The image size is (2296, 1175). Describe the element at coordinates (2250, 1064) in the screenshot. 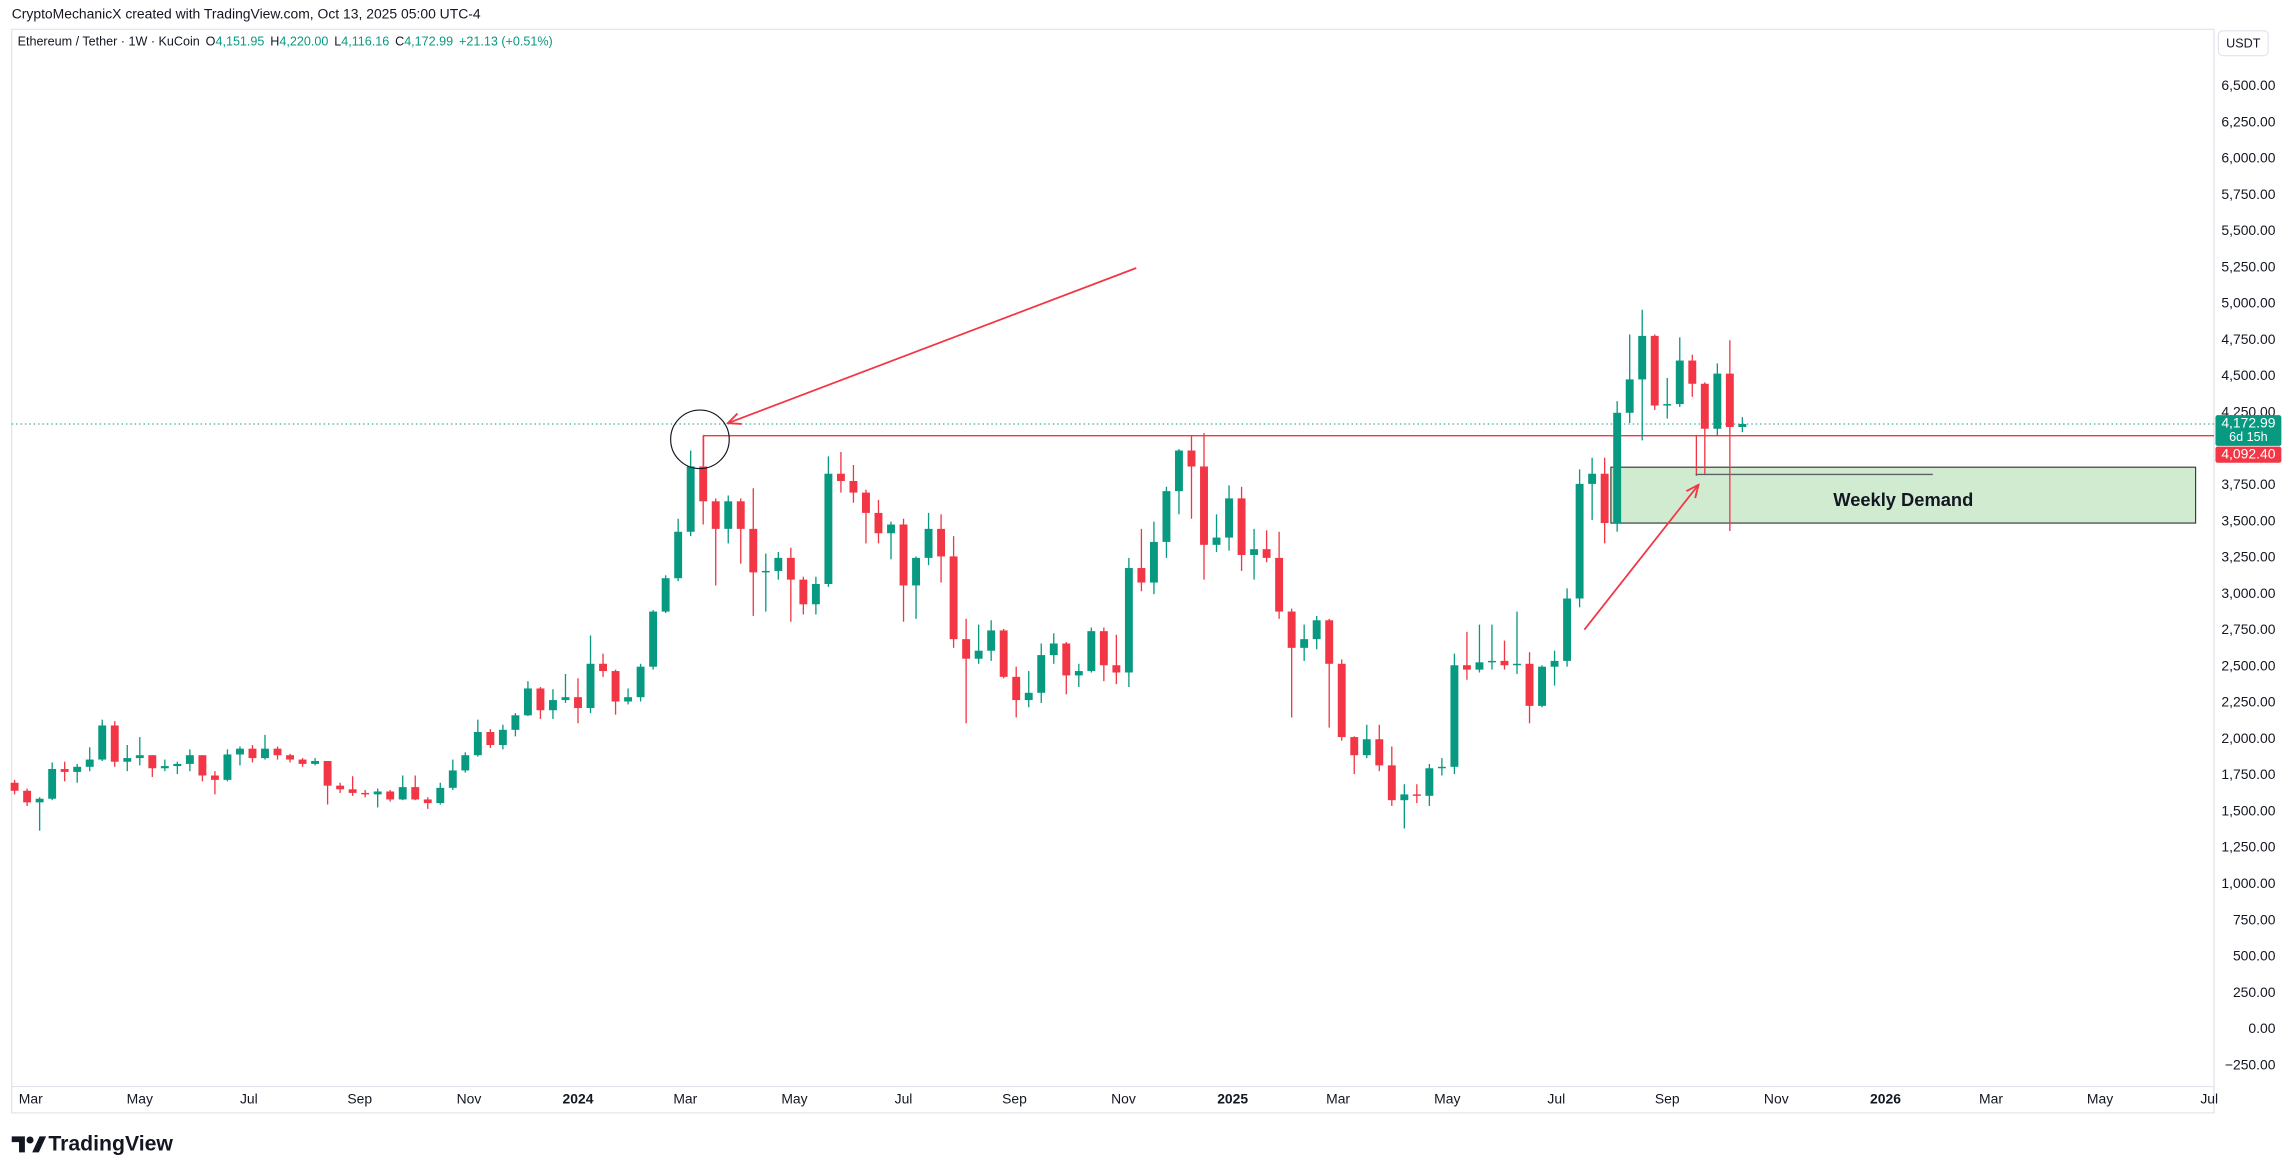

I see `y-tick-label: −250.00` at that location.